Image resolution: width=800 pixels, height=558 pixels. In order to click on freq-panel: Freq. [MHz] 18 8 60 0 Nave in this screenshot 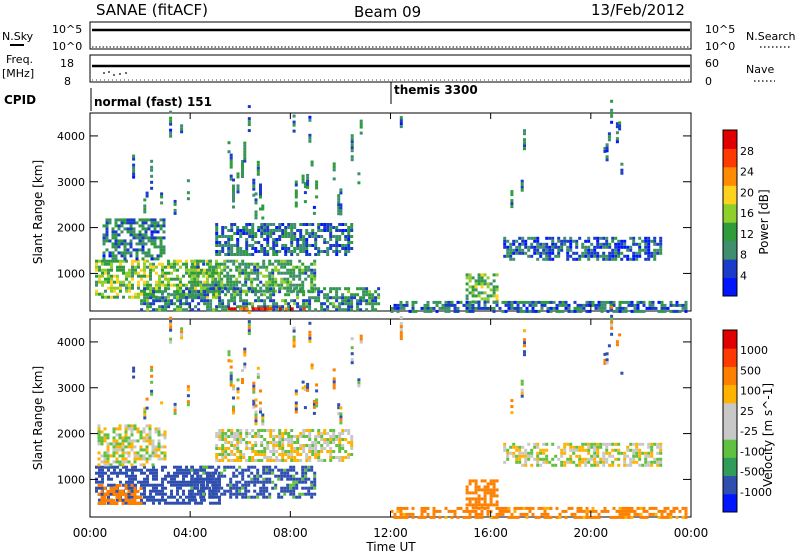, I will do `click(388, 70)`.